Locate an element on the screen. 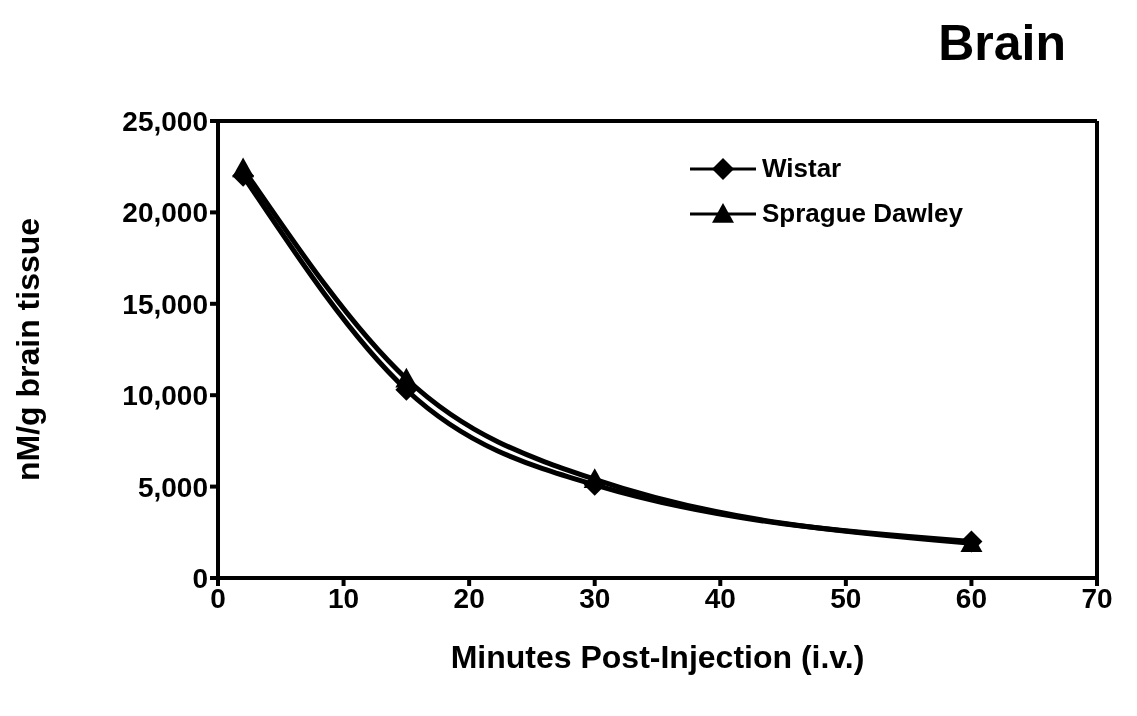 The width and height of the screenshot is (1137, 716). legend-label: Sprague Dawley is located at coordinates (862, 213).